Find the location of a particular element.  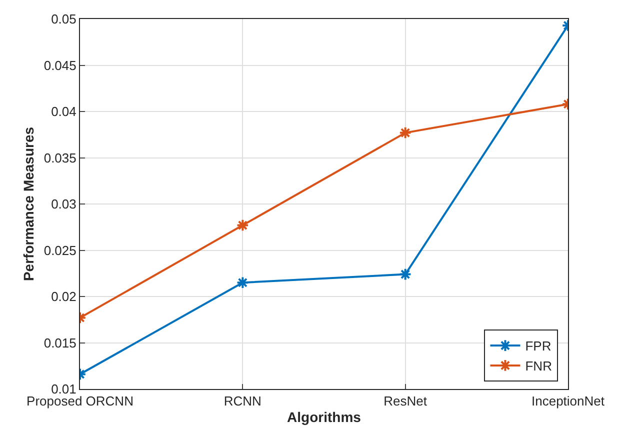

x-axis-title: Algorithms is located at coordinates (324, 416).